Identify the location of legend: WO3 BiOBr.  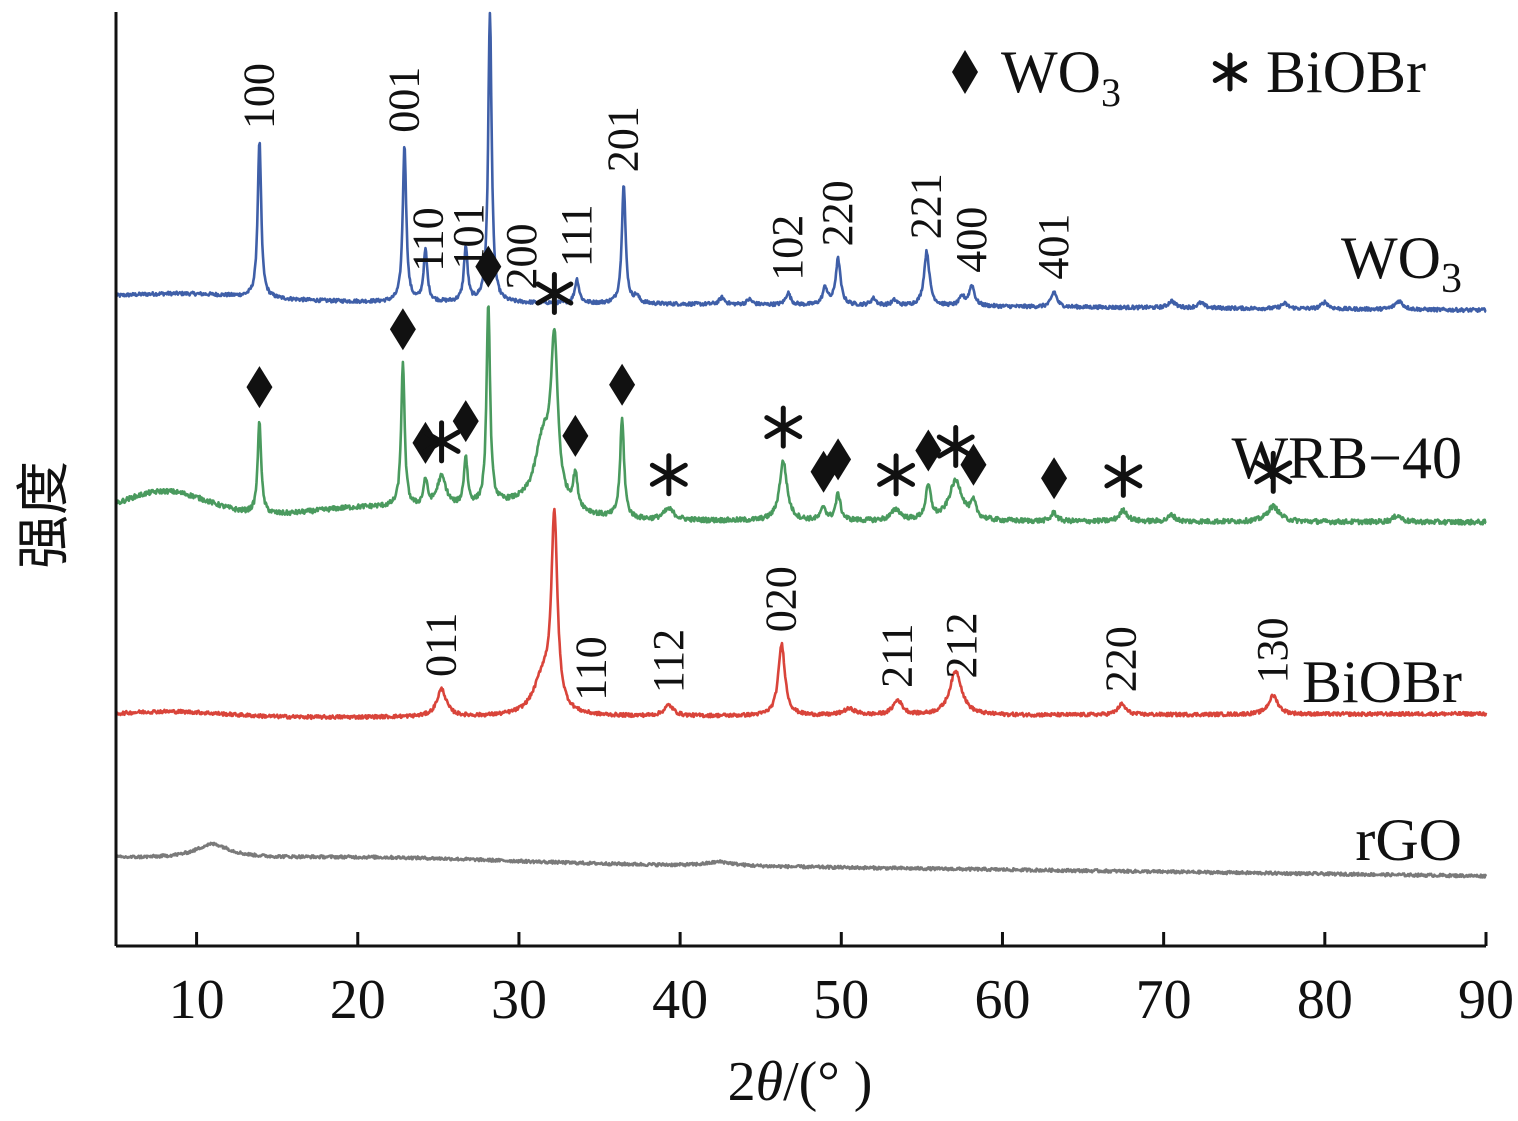
(1189, 77).